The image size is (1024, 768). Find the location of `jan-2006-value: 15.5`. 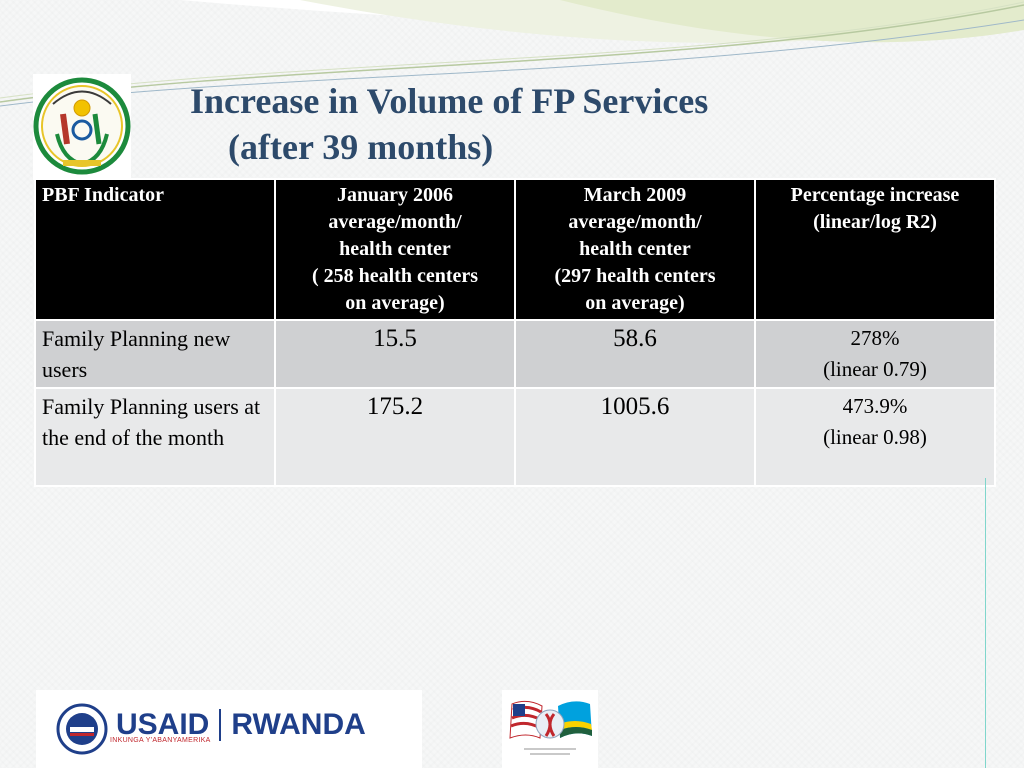

jan-2006-value: 15.5 is located at coordinates (395, 354).